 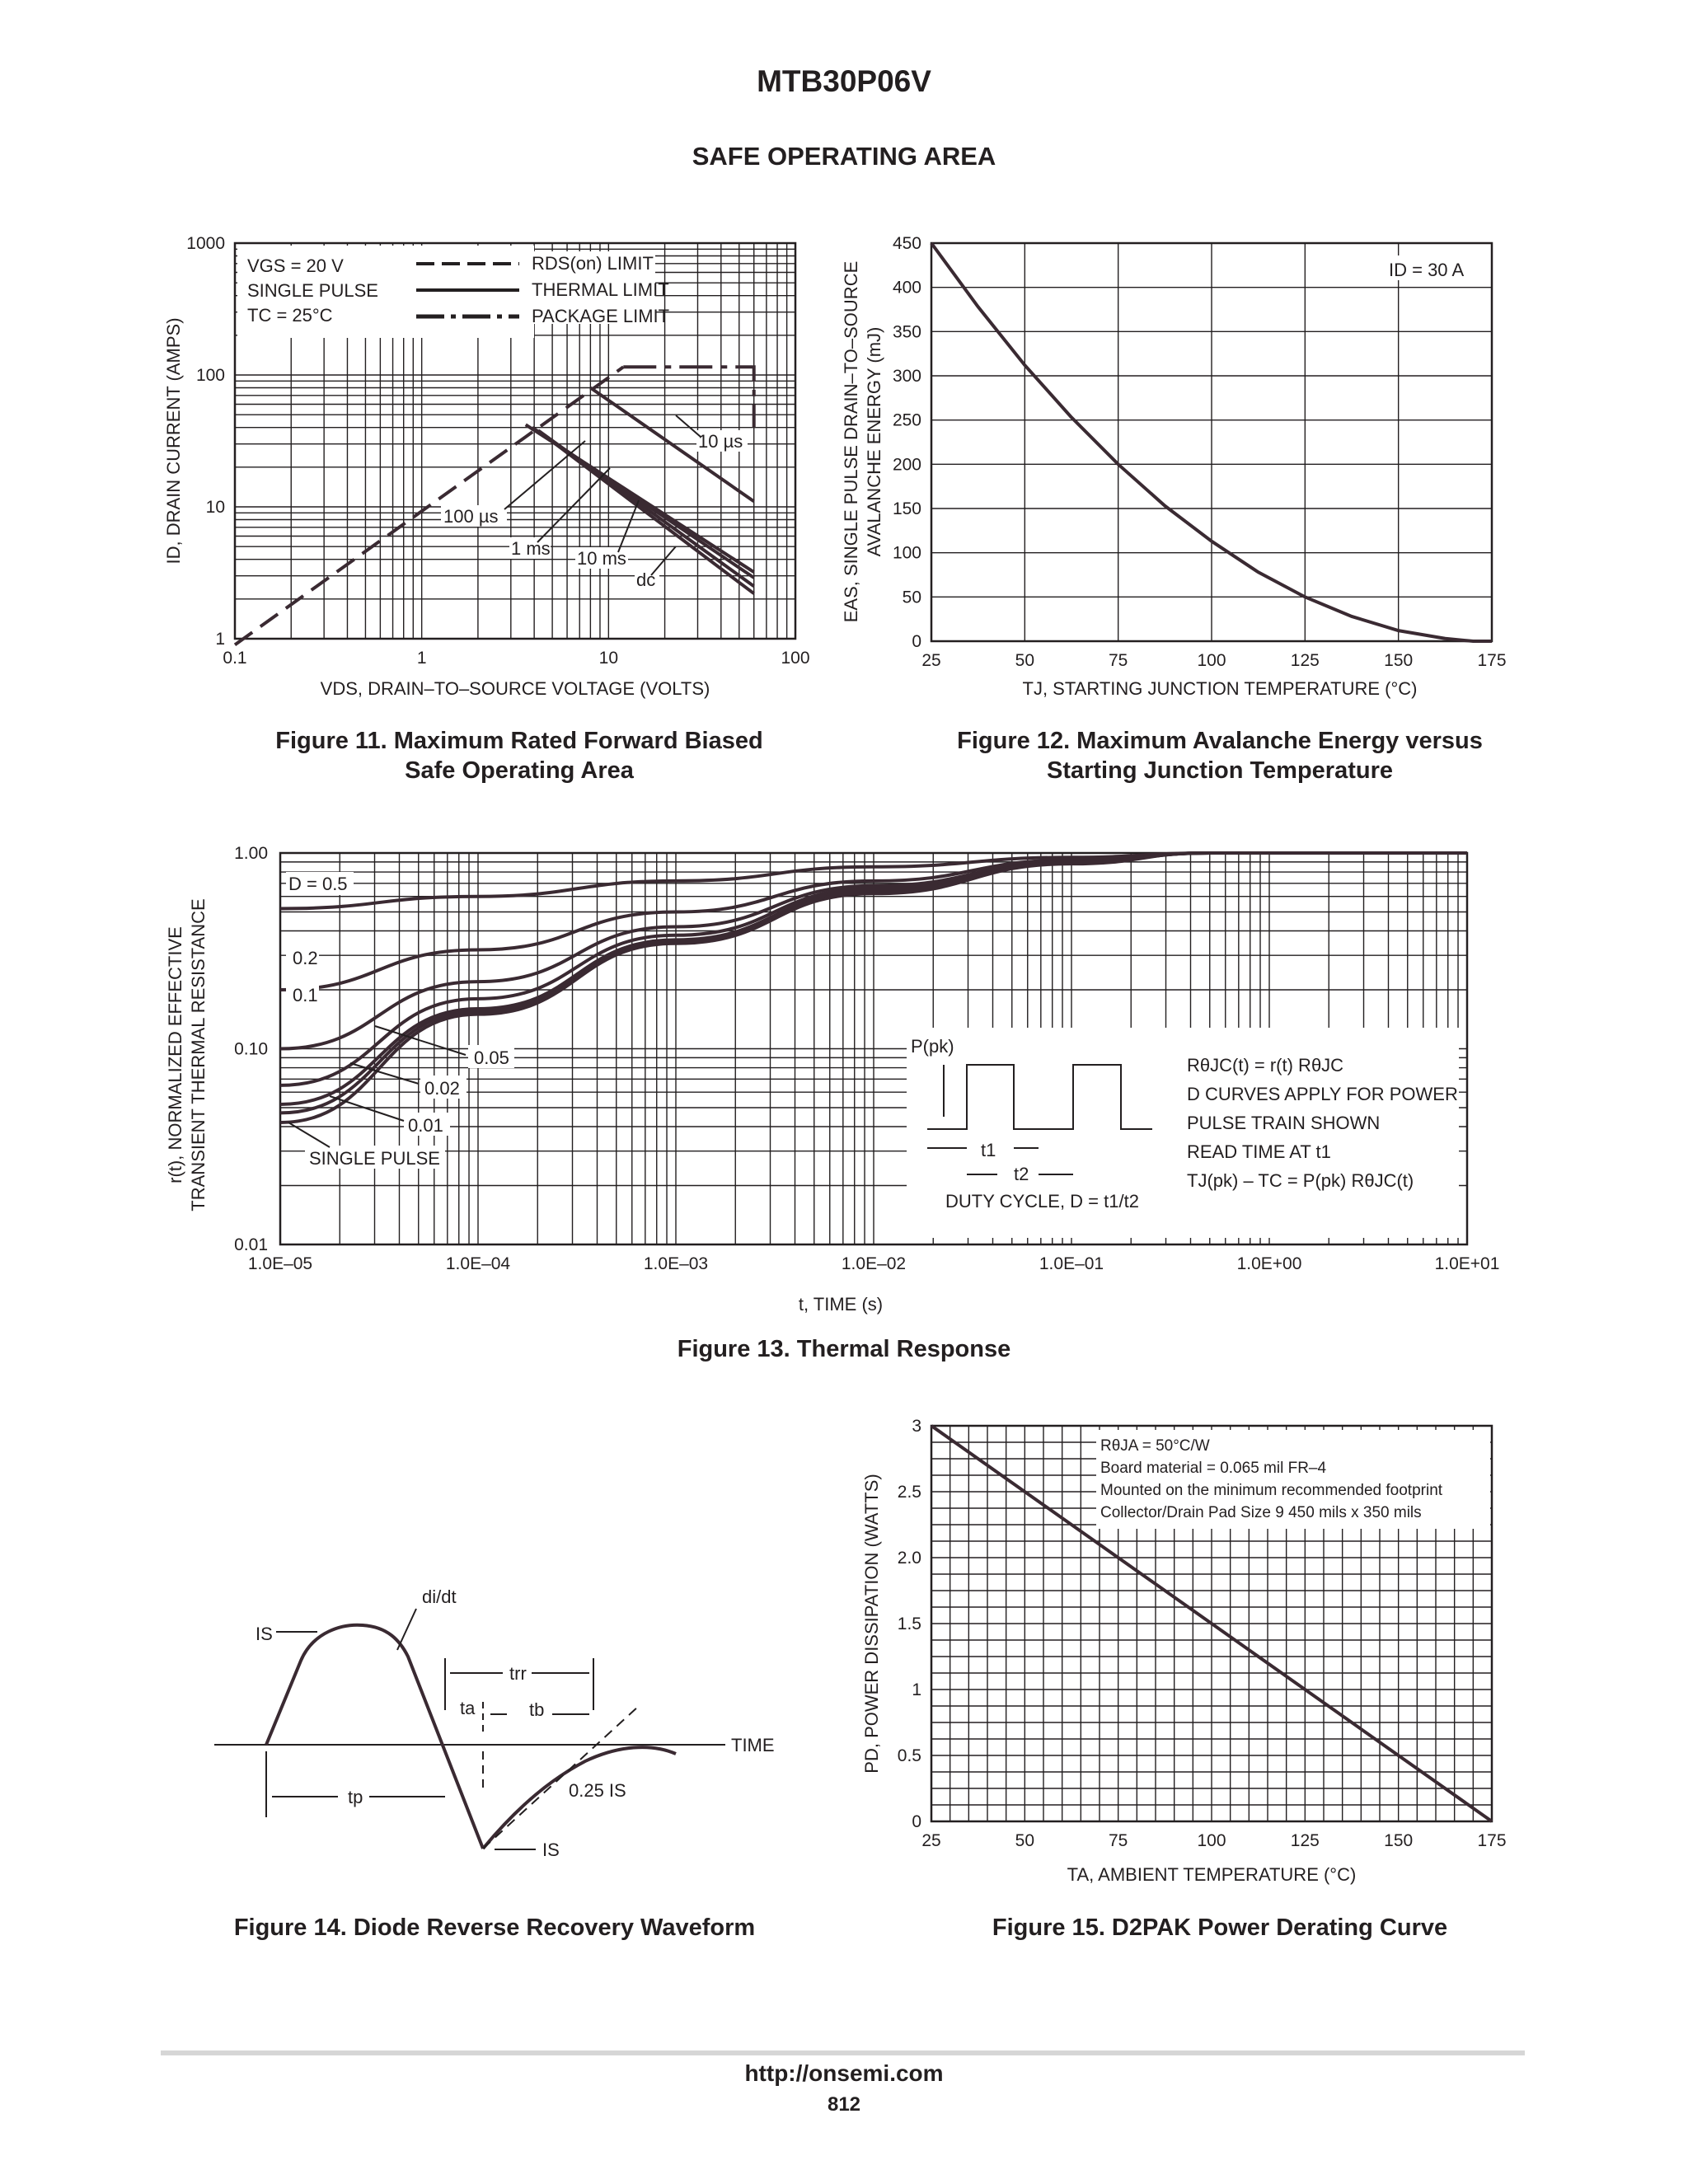 I want to click on label-100us: 100 µs, so click(x=471, y=516).